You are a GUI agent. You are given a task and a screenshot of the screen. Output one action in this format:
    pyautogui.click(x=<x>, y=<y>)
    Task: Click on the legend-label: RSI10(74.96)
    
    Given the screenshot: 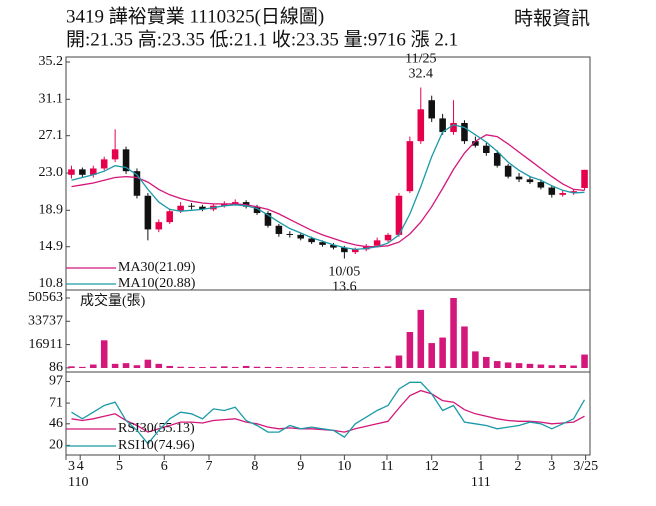 What is the action you would take?
    pyautogui.click(x=156, y=445)
    